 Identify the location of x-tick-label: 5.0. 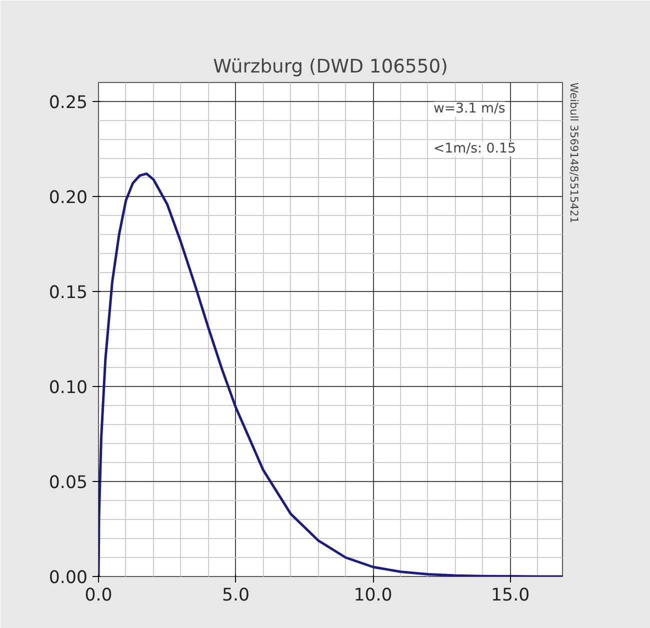
(236, 596).